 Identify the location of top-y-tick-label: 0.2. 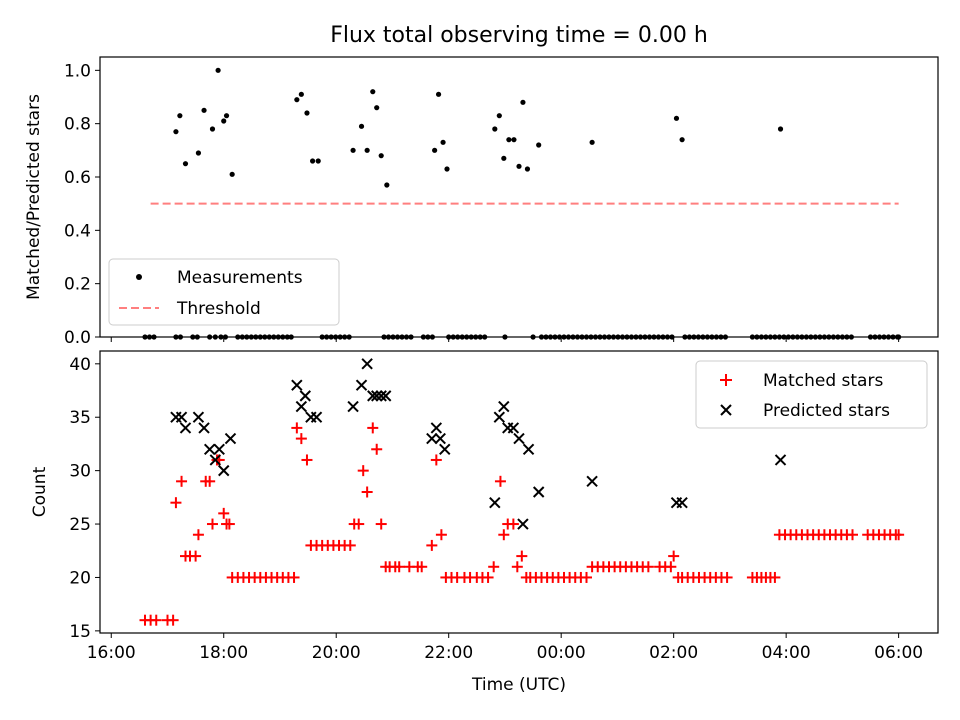
(77, 285).